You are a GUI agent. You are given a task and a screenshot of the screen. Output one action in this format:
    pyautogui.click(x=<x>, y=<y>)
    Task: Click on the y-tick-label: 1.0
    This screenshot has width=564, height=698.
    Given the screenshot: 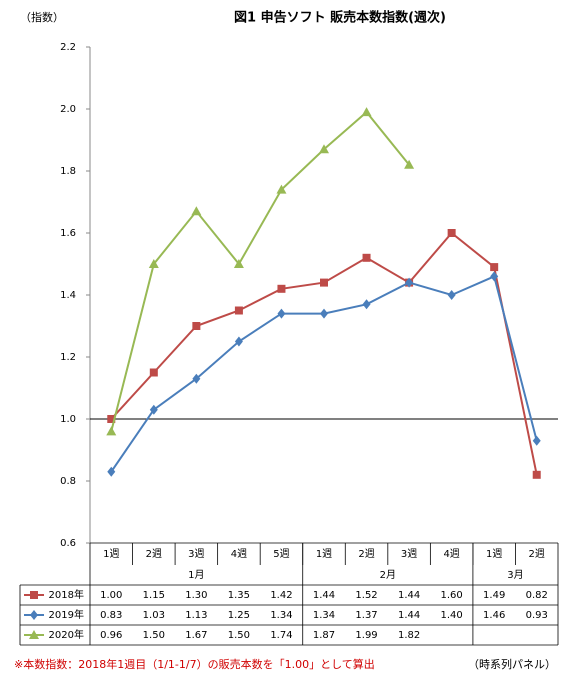 What is the action you would take?
    pyautogui.click(x=68, y=419)
    